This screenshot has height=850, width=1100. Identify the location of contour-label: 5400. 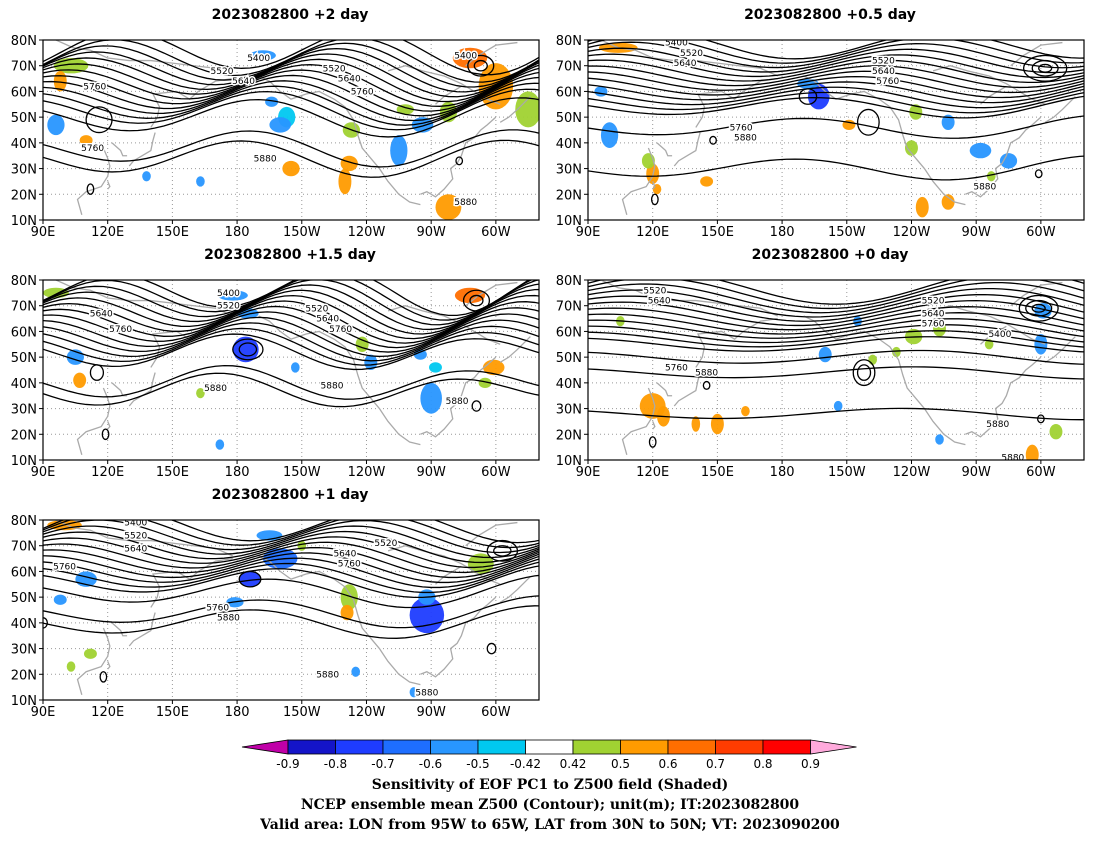
(676, 44).